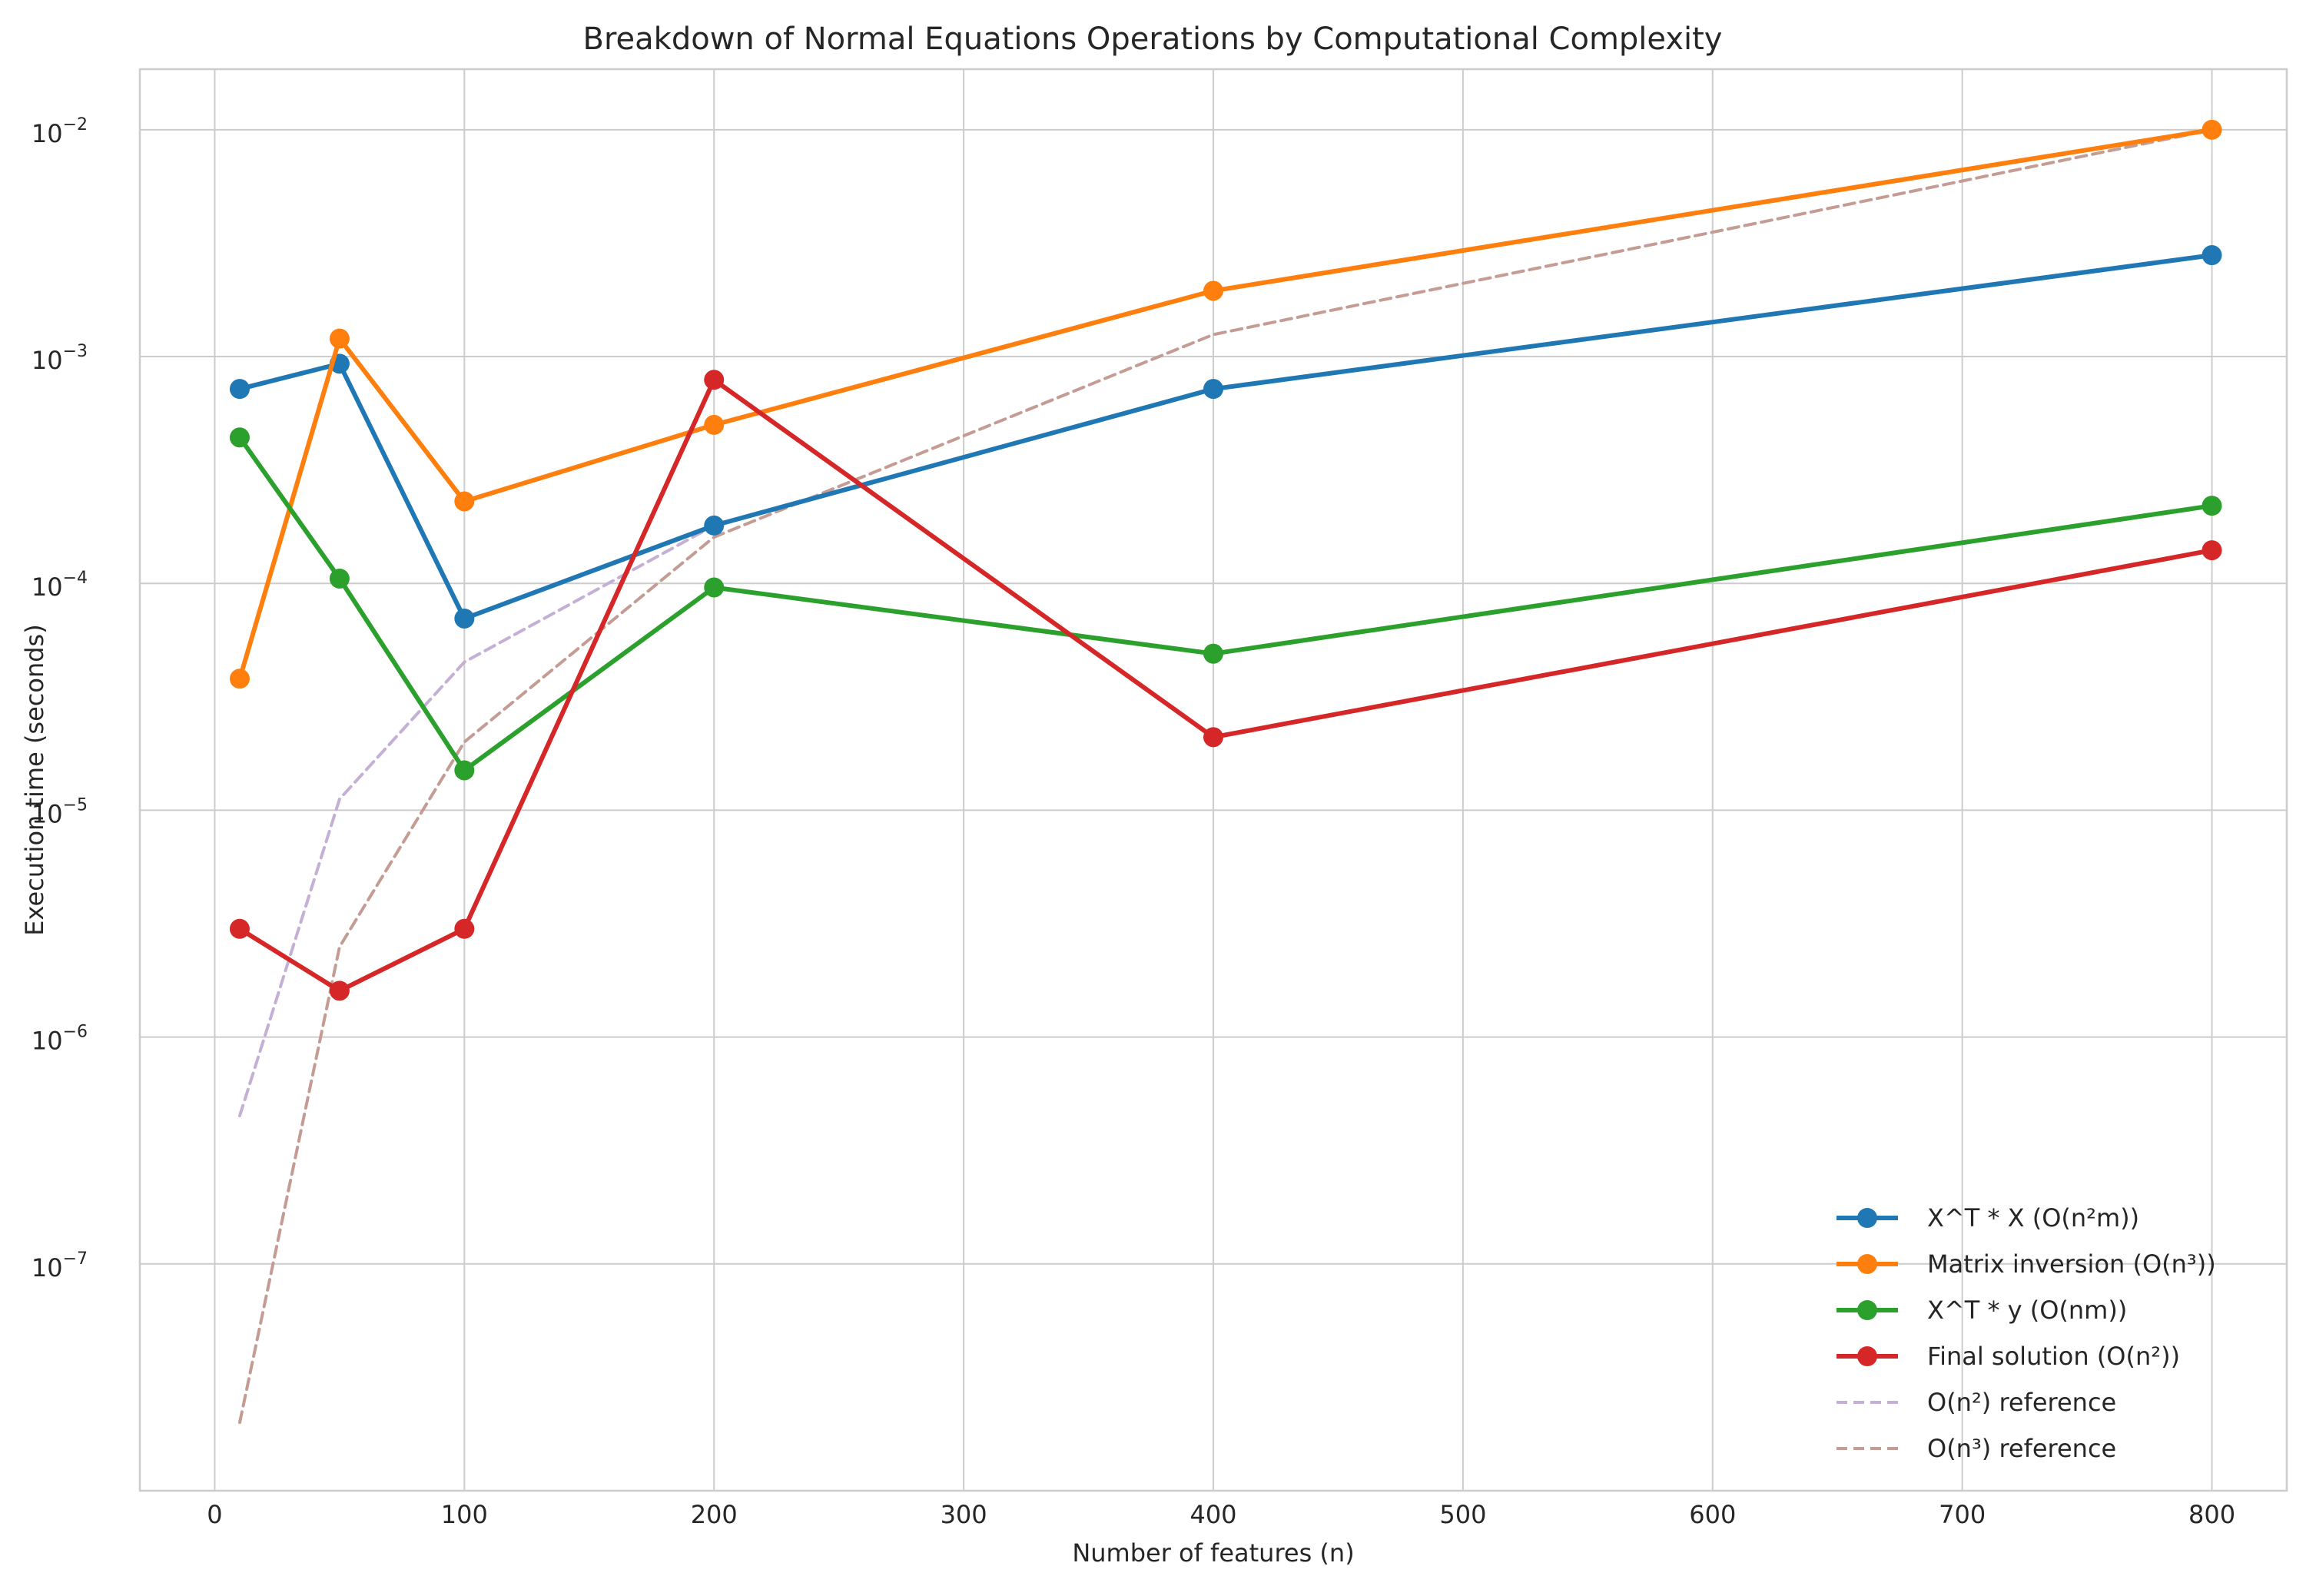 Image resolution: width=2306 pixels, height=1596 pixels. I want to click on y-axis-label: Execution time (seconds), so click(34, 779).